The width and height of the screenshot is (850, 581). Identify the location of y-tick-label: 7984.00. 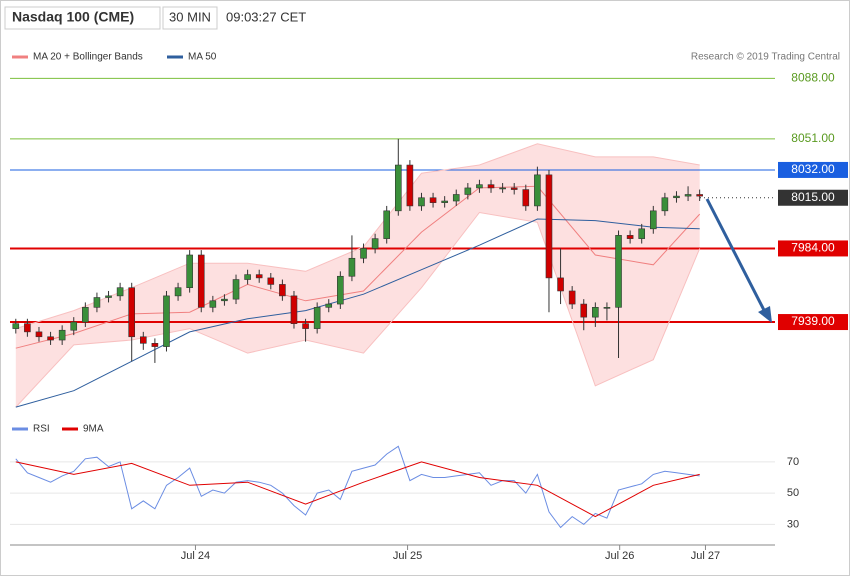
(813, 248).